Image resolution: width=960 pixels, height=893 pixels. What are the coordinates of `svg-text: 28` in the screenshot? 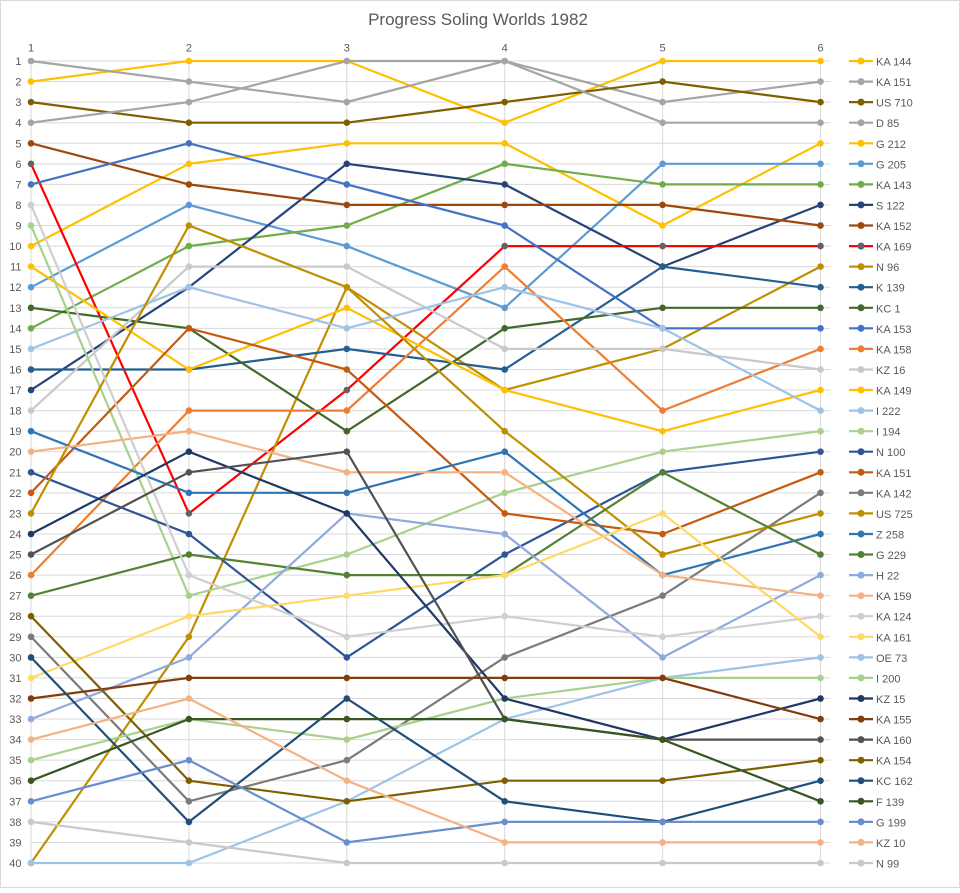 It's located at (15, 617).